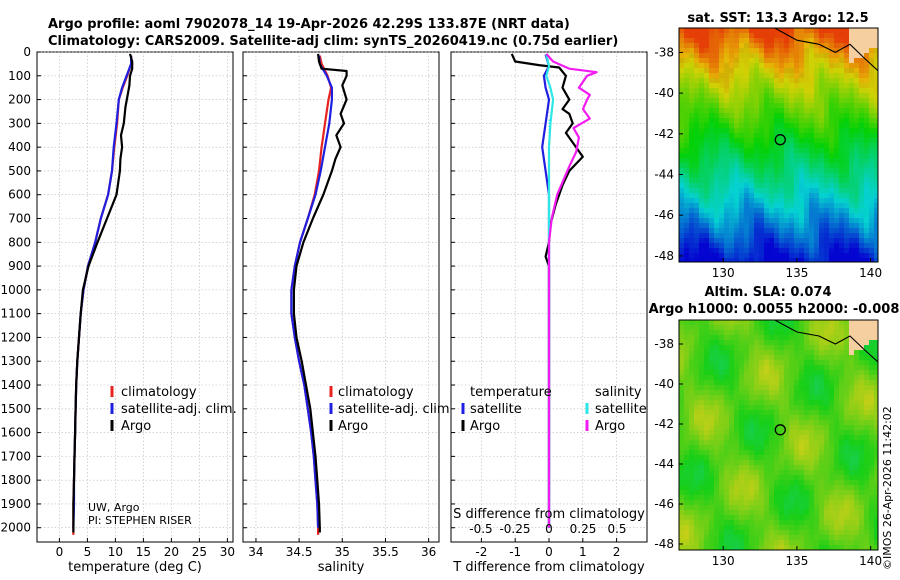 The image size is (900, 580). What do you see at coordinates (135, 567) in the screenshot?
I see `temperature-axis-label: temperature (deg C)` at bounding box center [135, 567].